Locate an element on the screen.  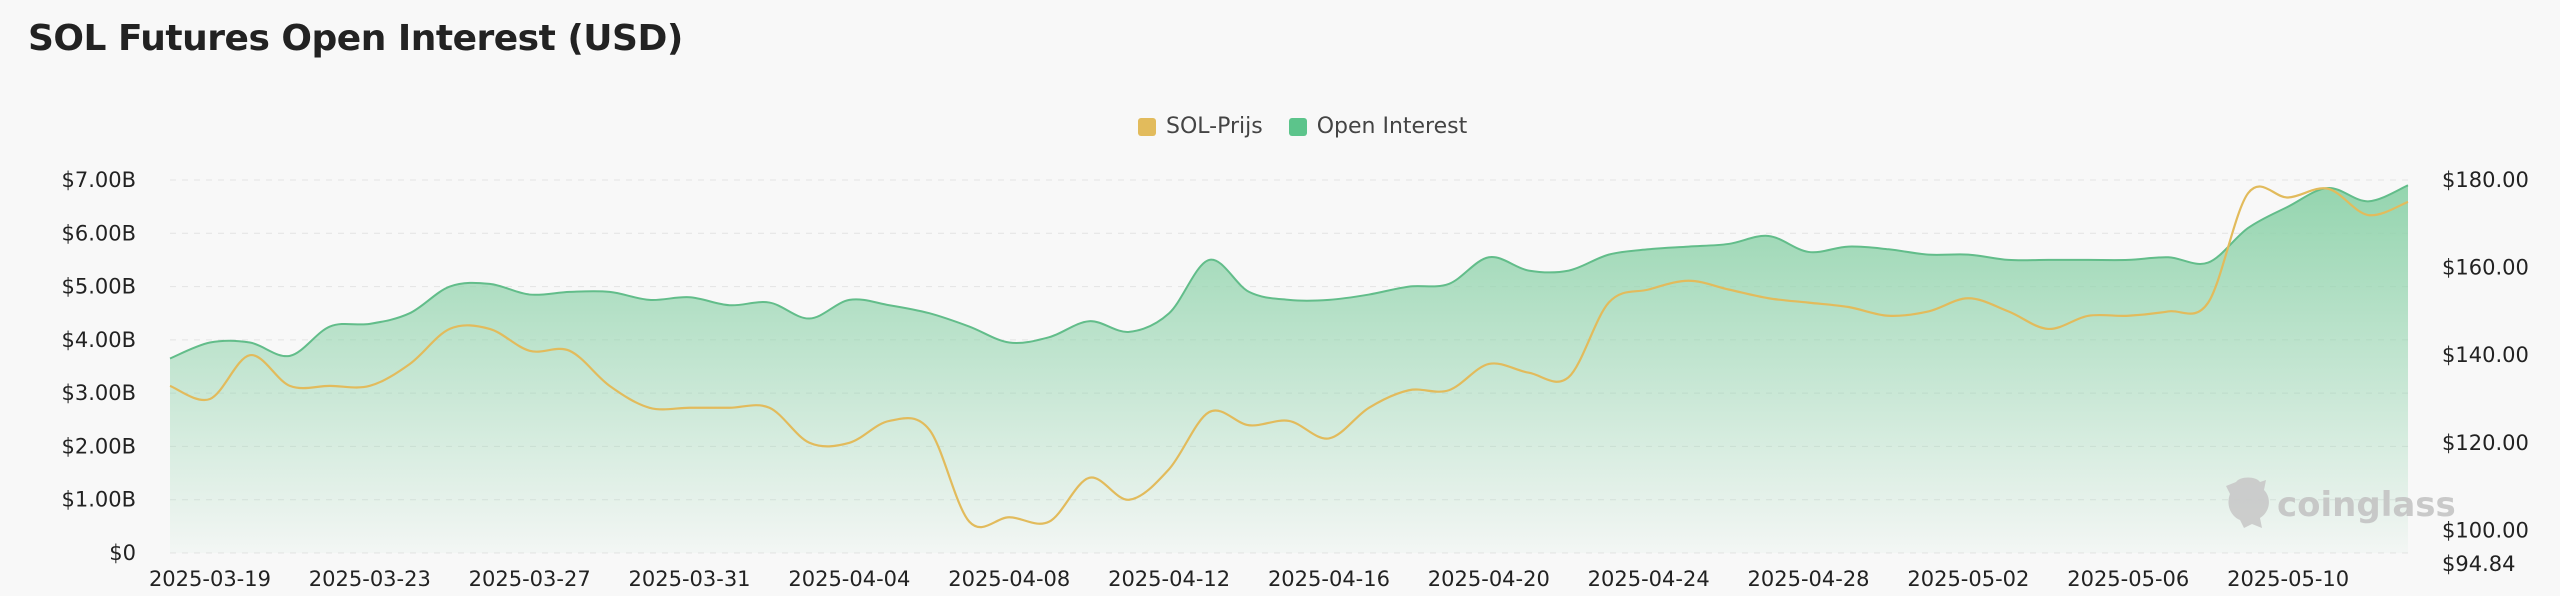
x-tick-label: 2025-03-23 is located at coordinates (370, 579).